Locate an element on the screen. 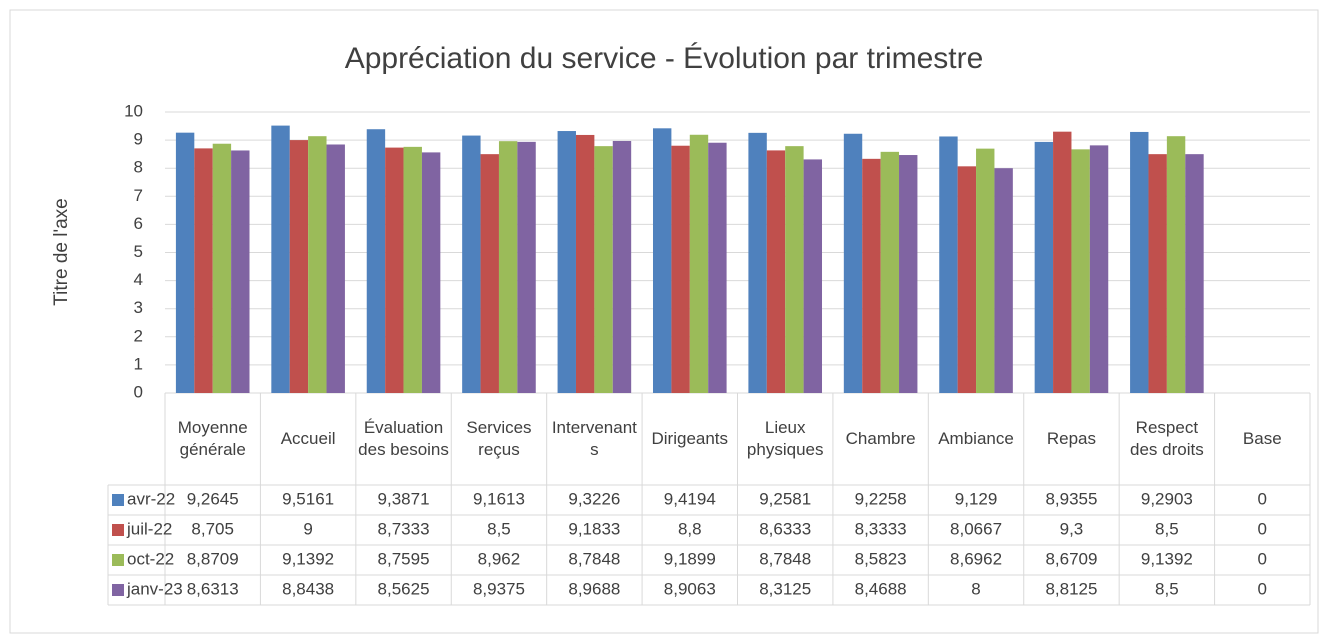  y-axis-title: Titre de l'axe is located at coordinates (61, 251).